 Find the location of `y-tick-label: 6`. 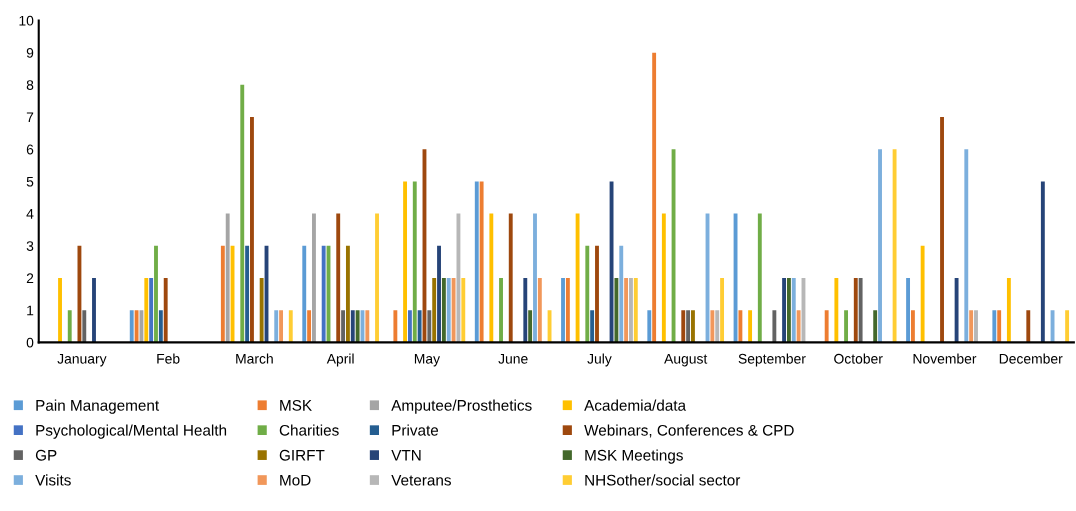

y-tick-label: 6 is located at coordinates (30, 149).